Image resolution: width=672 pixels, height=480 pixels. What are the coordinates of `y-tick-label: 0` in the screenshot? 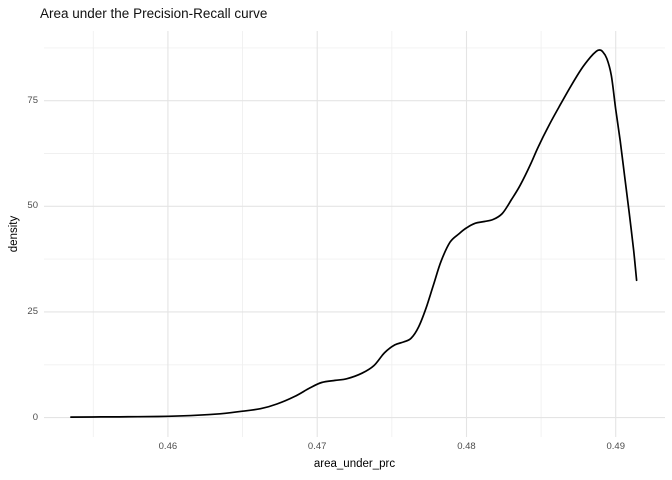 It's located at (35, 417).